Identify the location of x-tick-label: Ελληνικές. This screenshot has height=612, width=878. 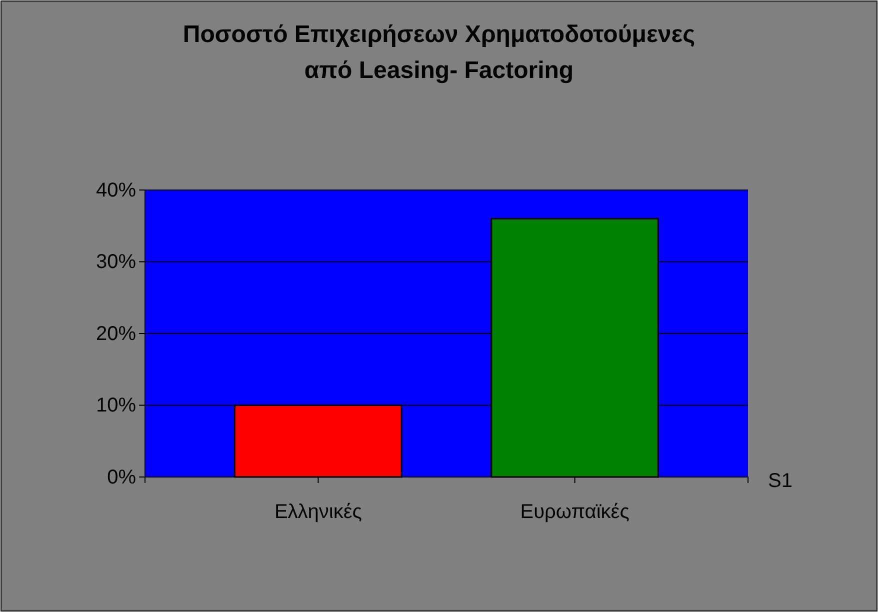
(318, 512).